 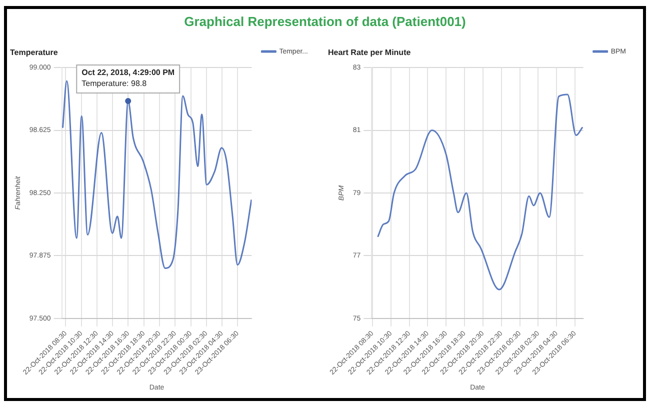 I want to click on chart-subtitle: Heart Rate per Minute, so click(x=370, y=53).